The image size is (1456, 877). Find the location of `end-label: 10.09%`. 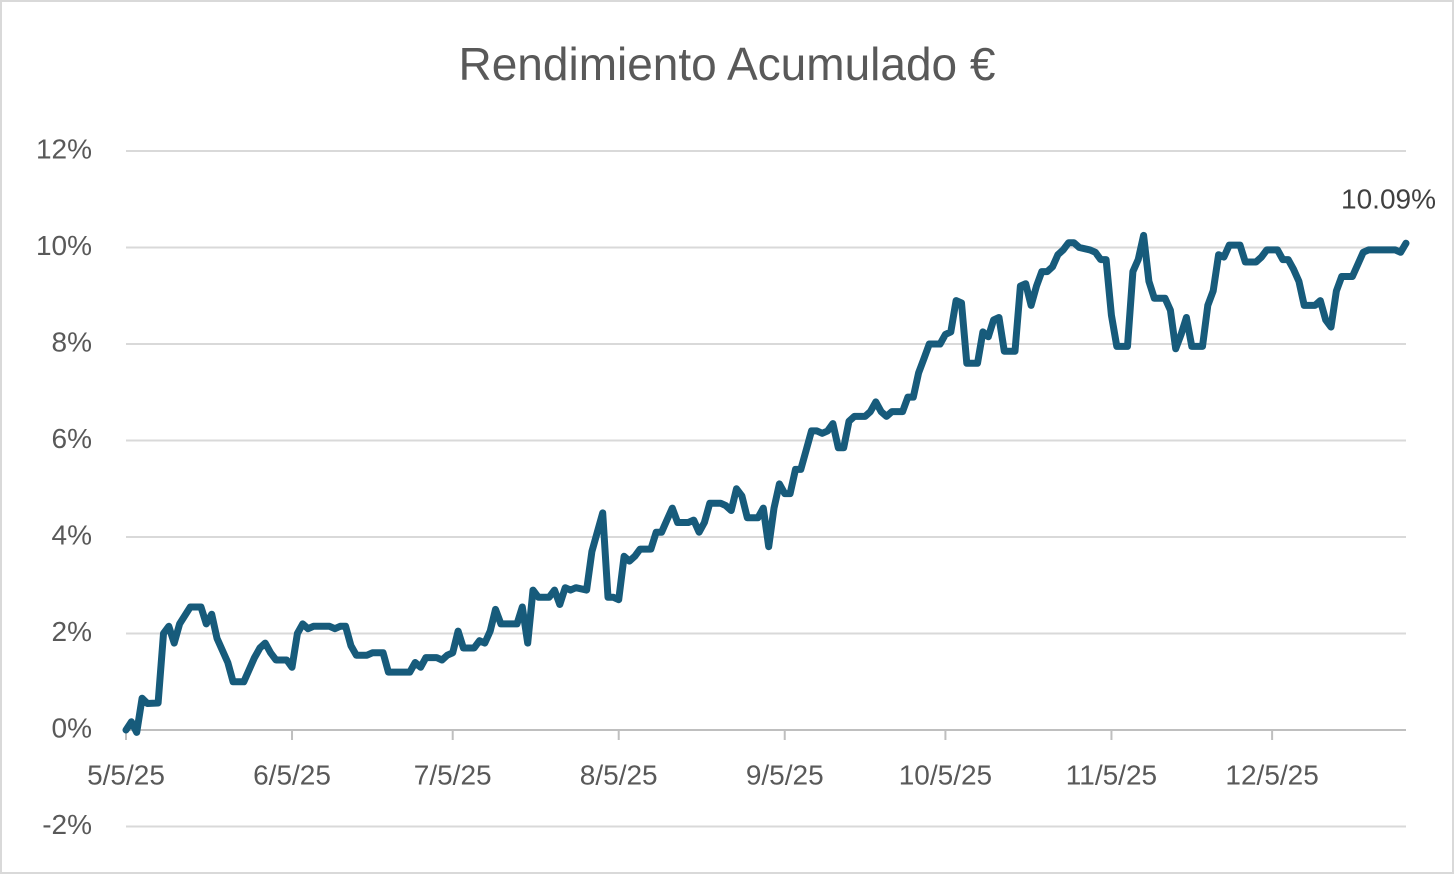

end-label: 10.09% is located at coordinates (1388, 199).